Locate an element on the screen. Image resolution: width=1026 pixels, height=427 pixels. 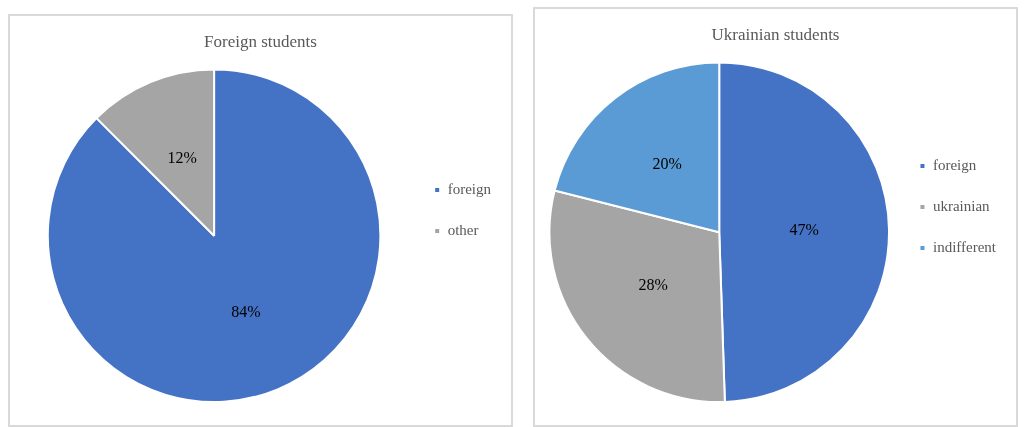
data-label: 20% is located at coordinates (667, 164).